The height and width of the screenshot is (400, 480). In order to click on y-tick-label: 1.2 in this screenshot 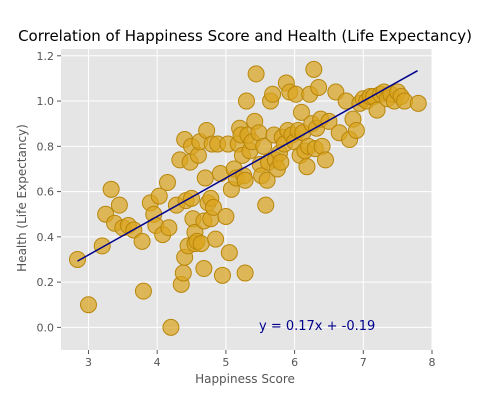, I will do `click(46, 56)`.